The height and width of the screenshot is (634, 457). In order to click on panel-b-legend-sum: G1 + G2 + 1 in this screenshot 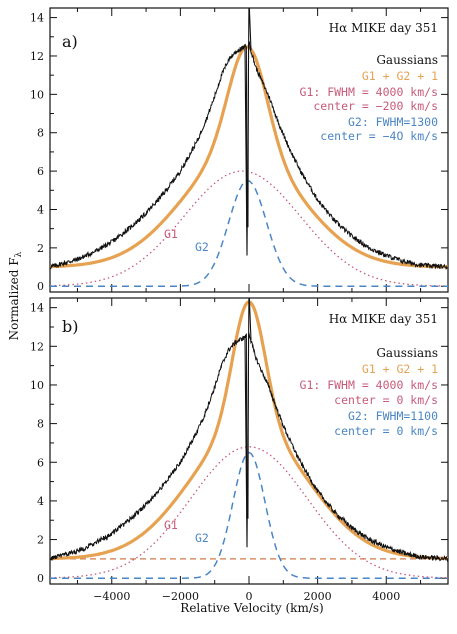, I will do `click(400, 369)`.